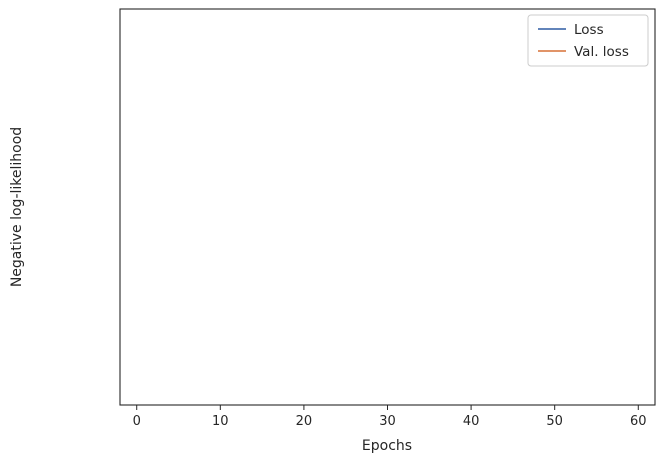  Describe the element at coordinates (601, 52) in the screenshot. I see `legend-label-val-loss: Val. loss` at that location.